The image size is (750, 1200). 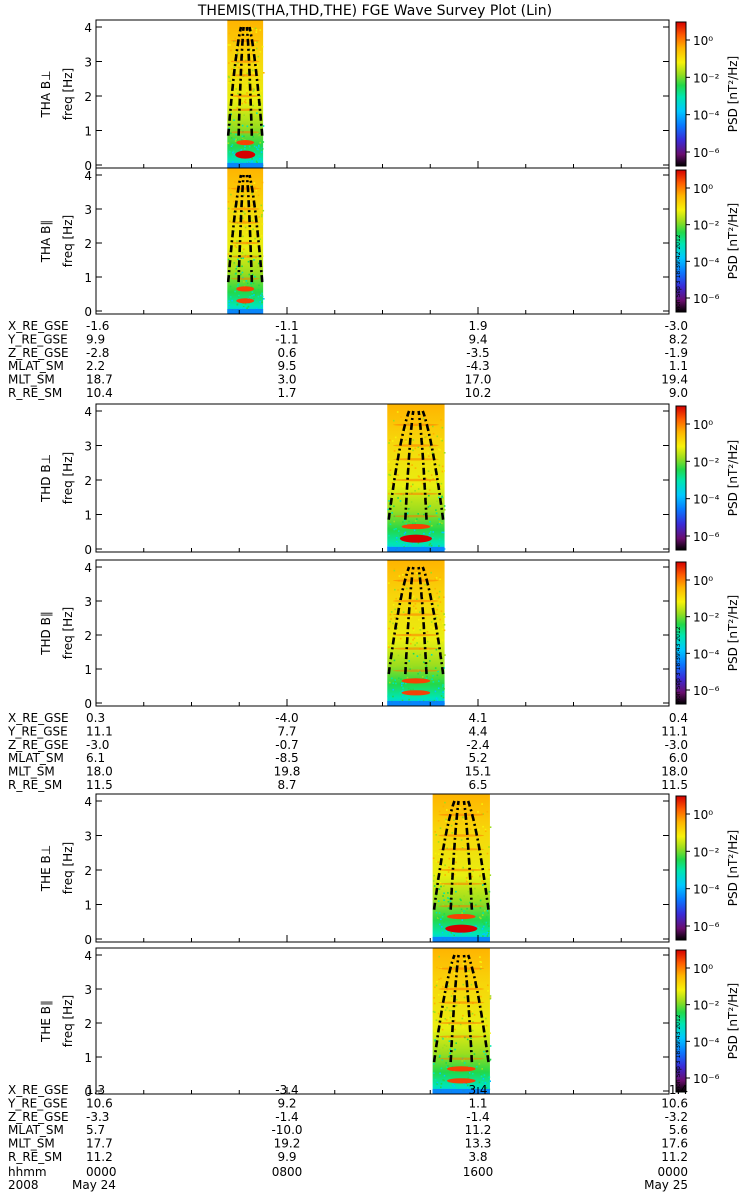 I want to click on y-tick-label: 4, so click(x=88, y=412).